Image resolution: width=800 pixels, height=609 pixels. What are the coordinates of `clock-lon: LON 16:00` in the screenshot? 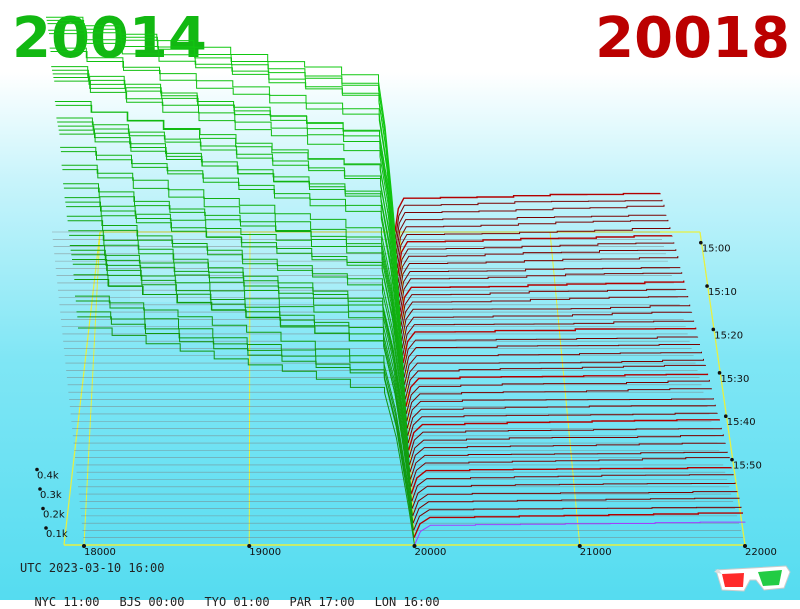 It's located at (407, 602).